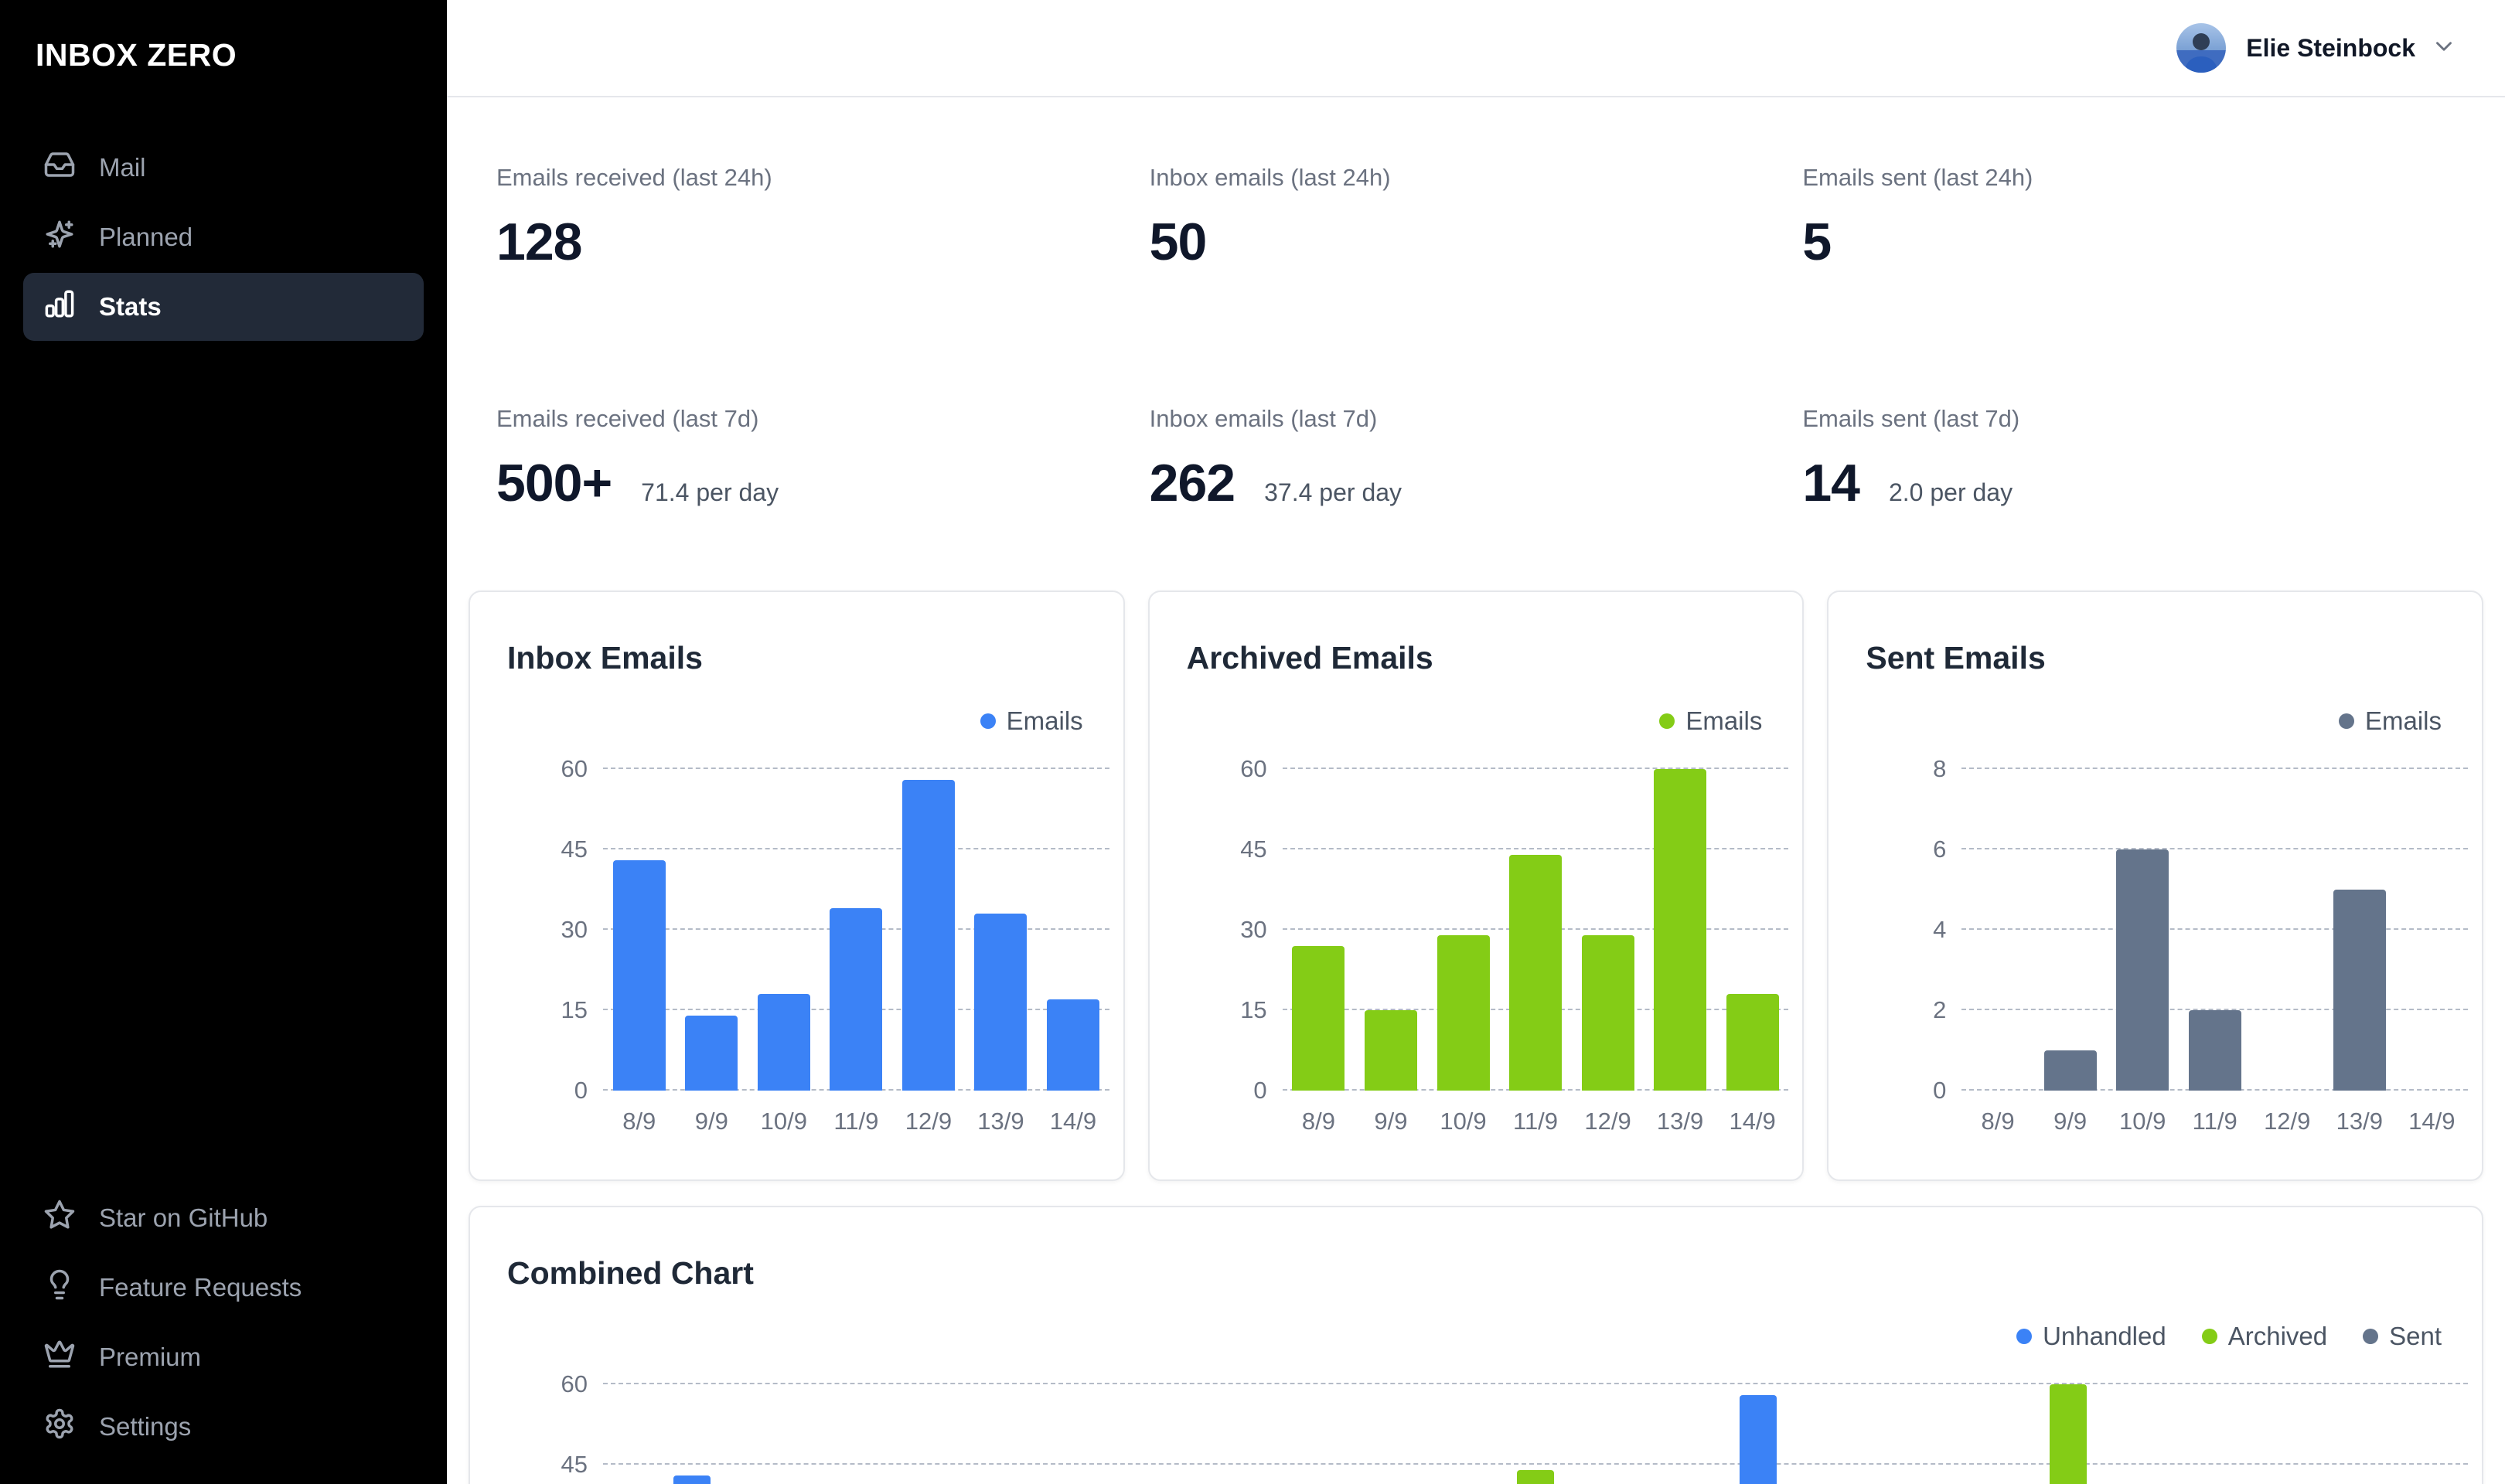 Image resolution: width=2505 pixels, height=1484 pixels. What do you see at coordinates (146, 237) in the screenshot?
I see `sidebar-item-label: Planned` at bounding box center [146, 237].